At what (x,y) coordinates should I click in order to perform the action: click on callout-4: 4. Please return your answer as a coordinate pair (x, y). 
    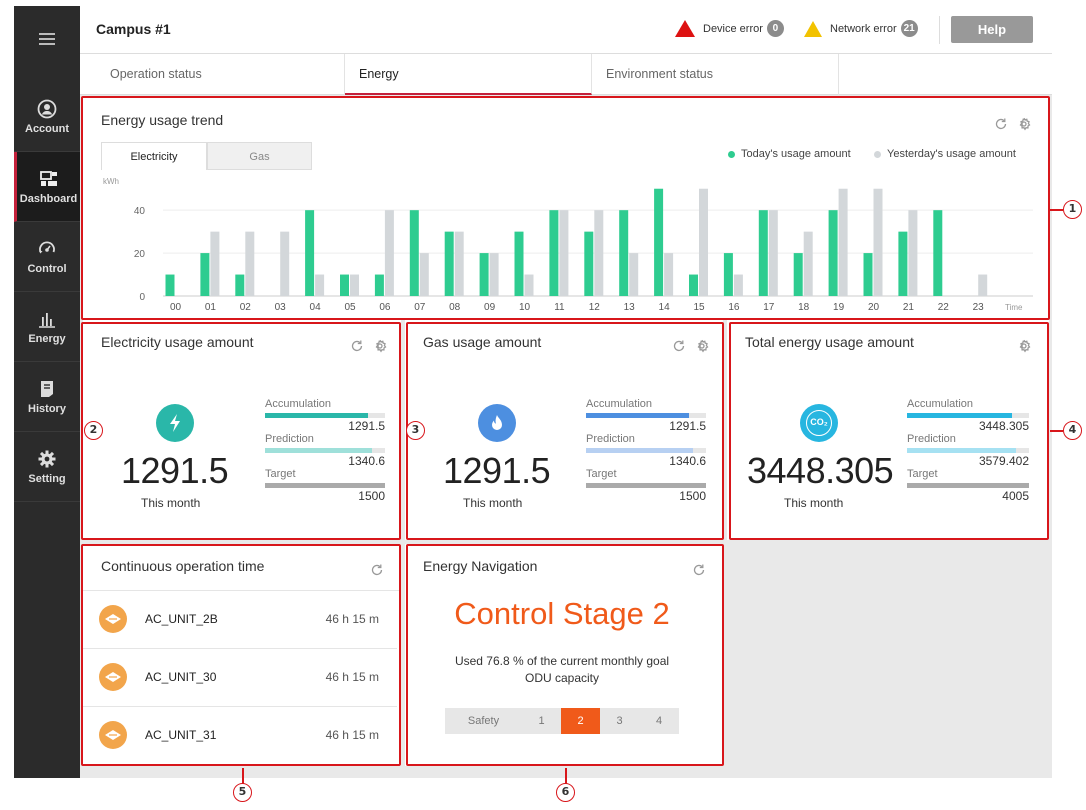
    Looking at the image, I should click on (1072, 430).